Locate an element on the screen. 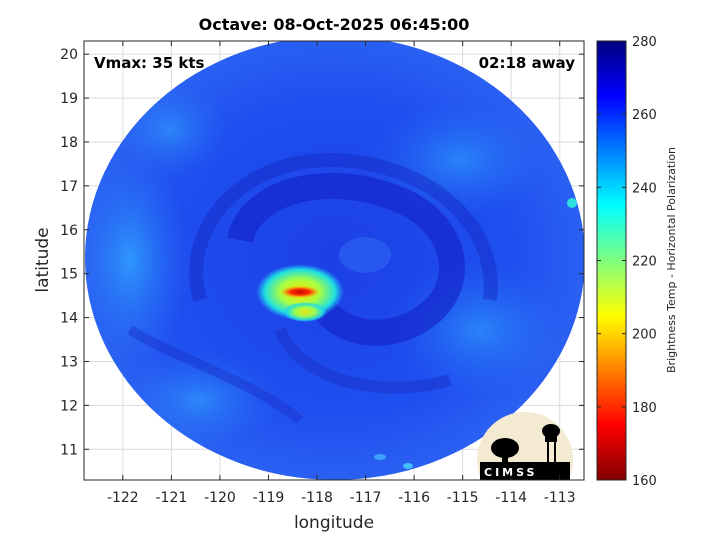 This screenshot has width=720, height=540. x-tick-label: -116 is located at coordinates (414, 498).